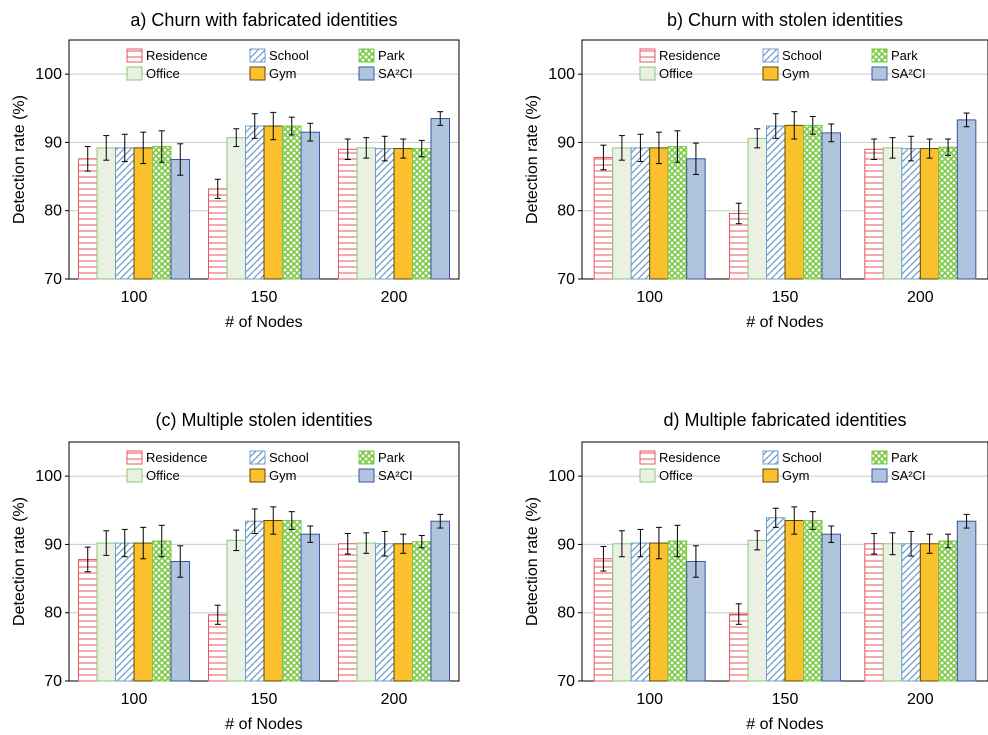  What do you see at coordinates (257, 55) in the screenshot?
I see `legend-swatch-school` at bounding box center [257, 55].